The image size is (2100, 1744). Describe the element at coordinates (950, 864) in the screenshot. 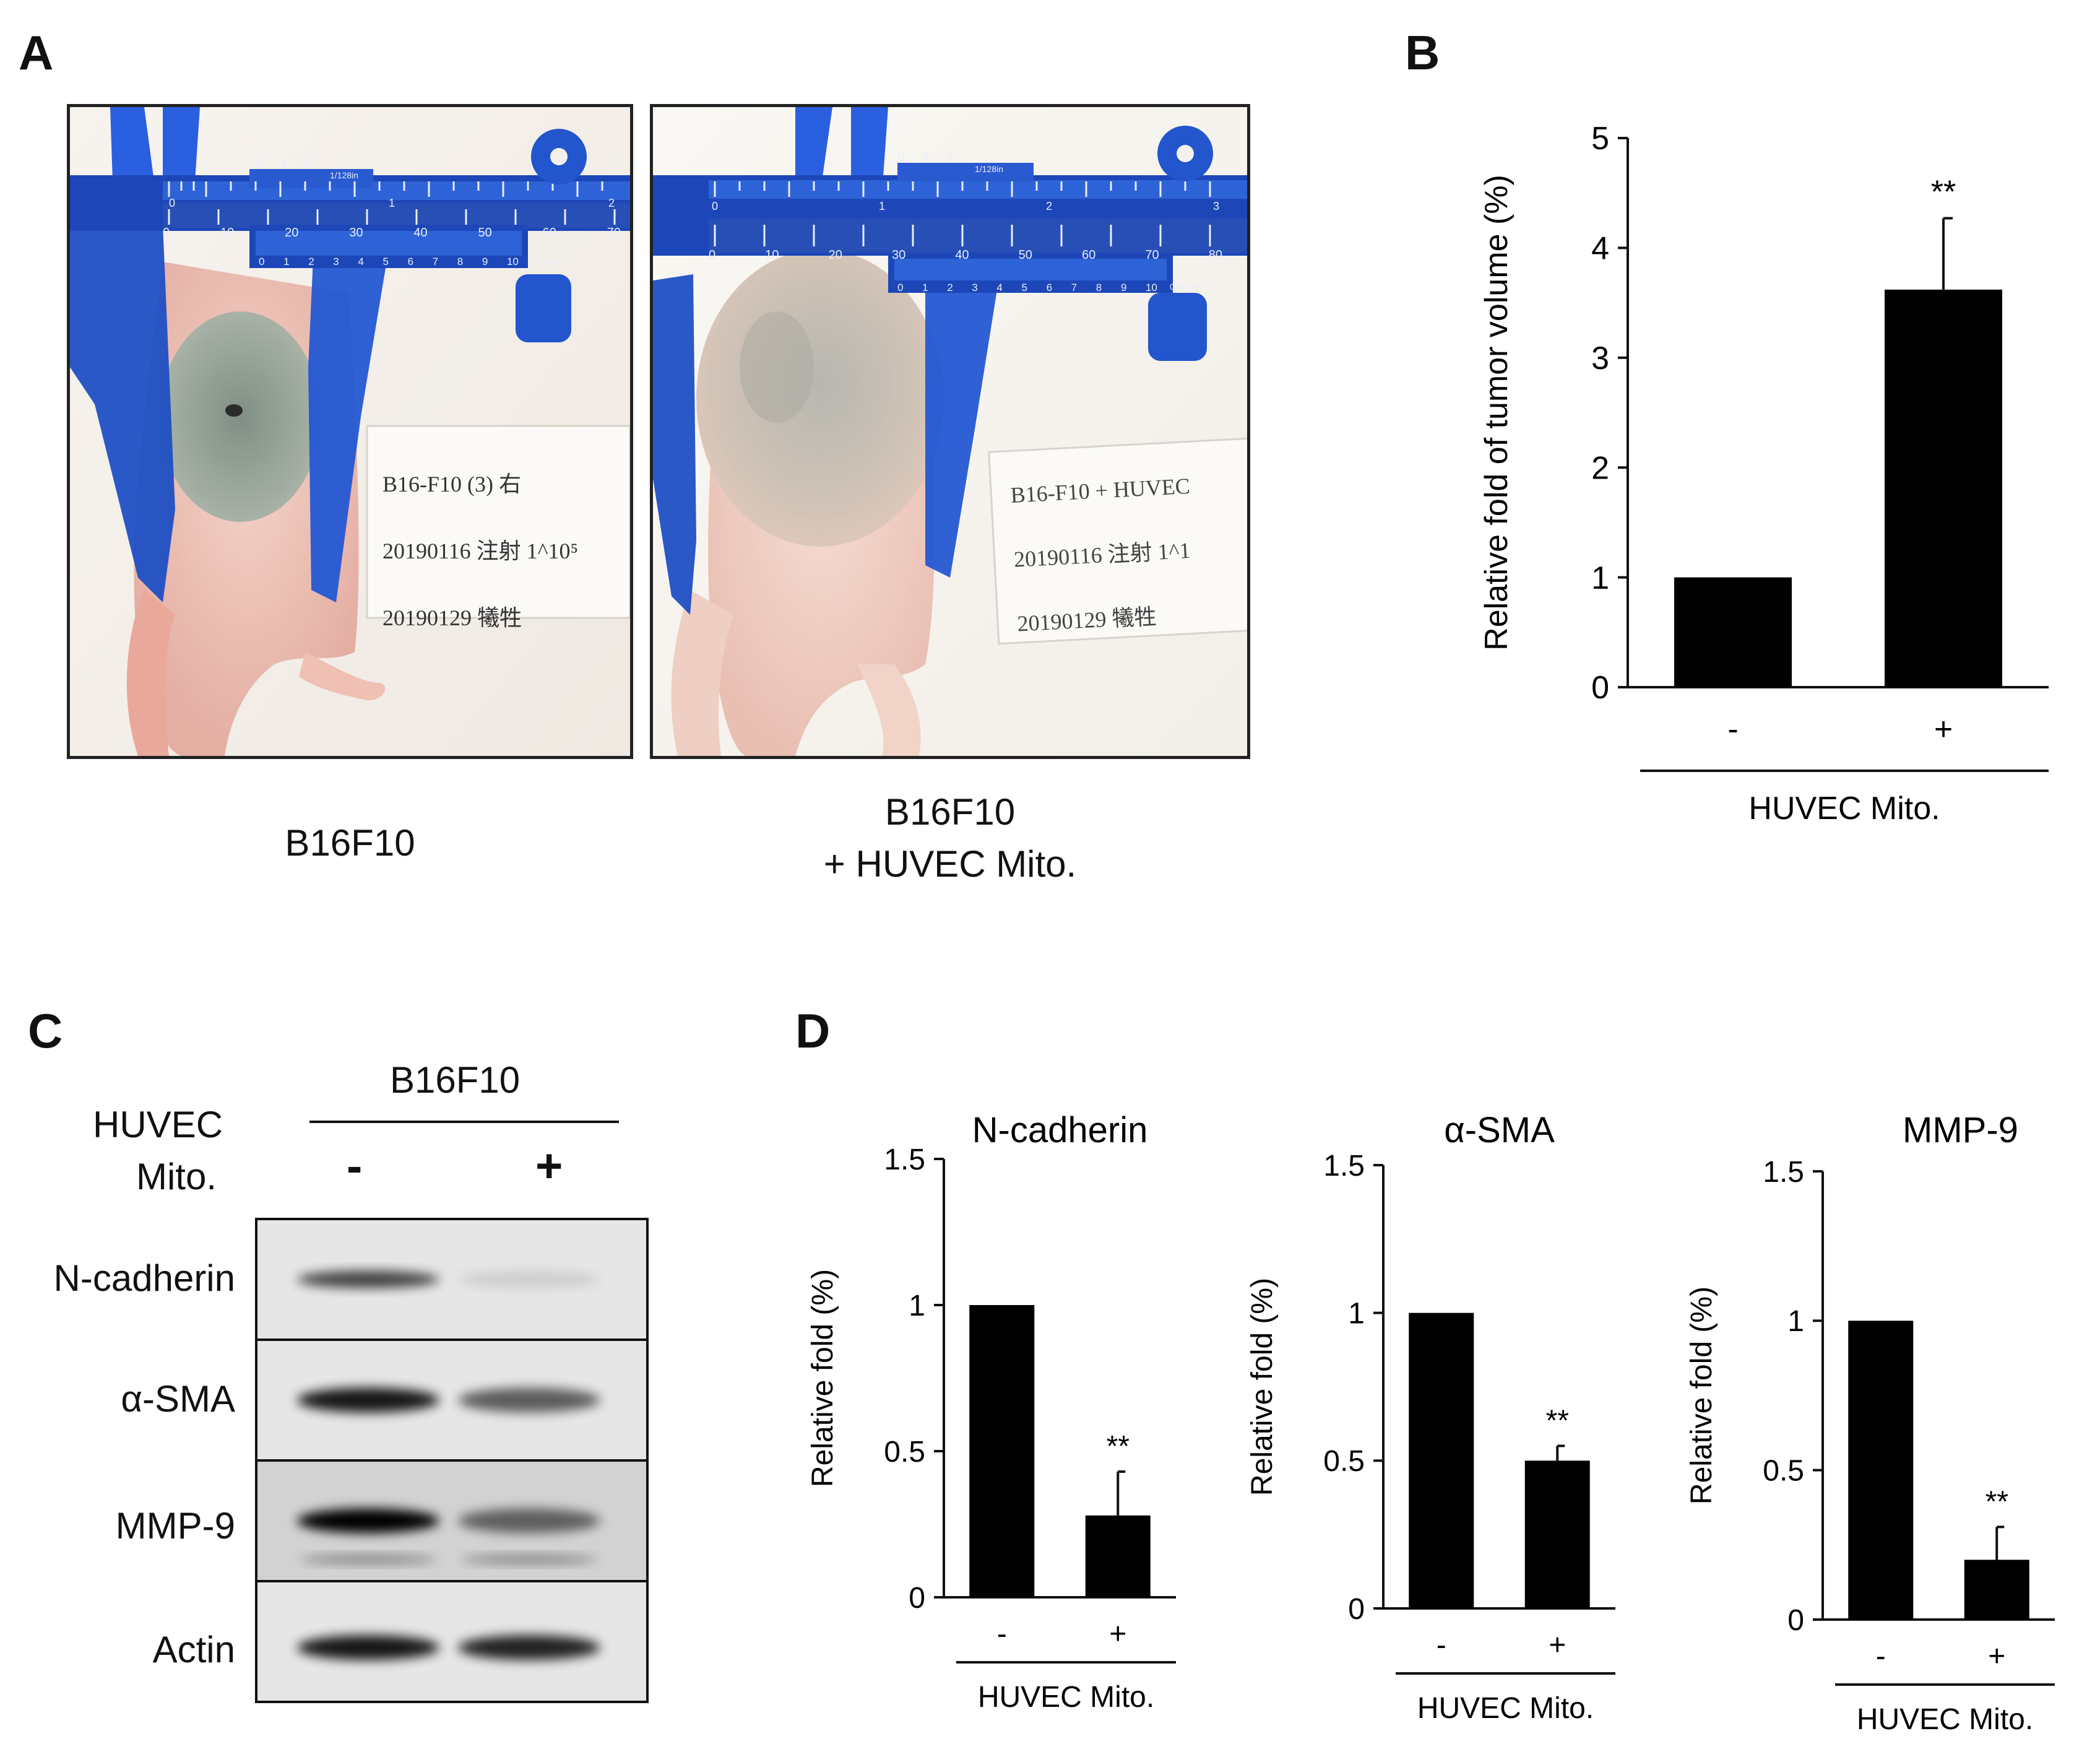

I see `photo-caption-line: + HUVEC Mito.` at that location.